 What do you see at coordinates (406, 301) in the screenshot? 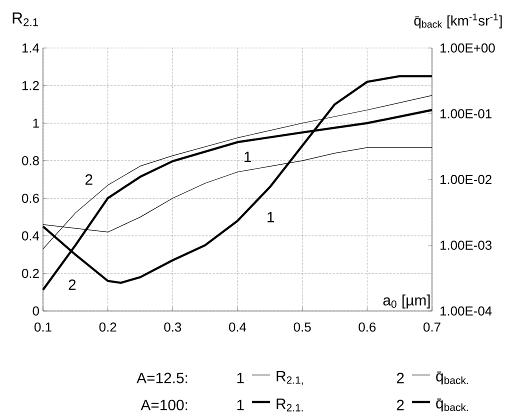
I see `x-axis-title: a$_{0}$ [µm]` at bounding box center [406, 301].